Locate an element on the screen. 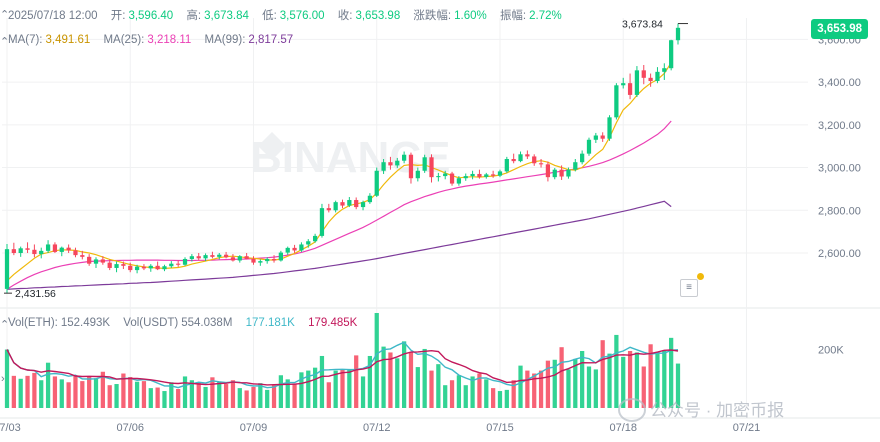 This screenshot has width=880, height=442. time-axis-tick: 07/21 is located at coordinates (747, 428).